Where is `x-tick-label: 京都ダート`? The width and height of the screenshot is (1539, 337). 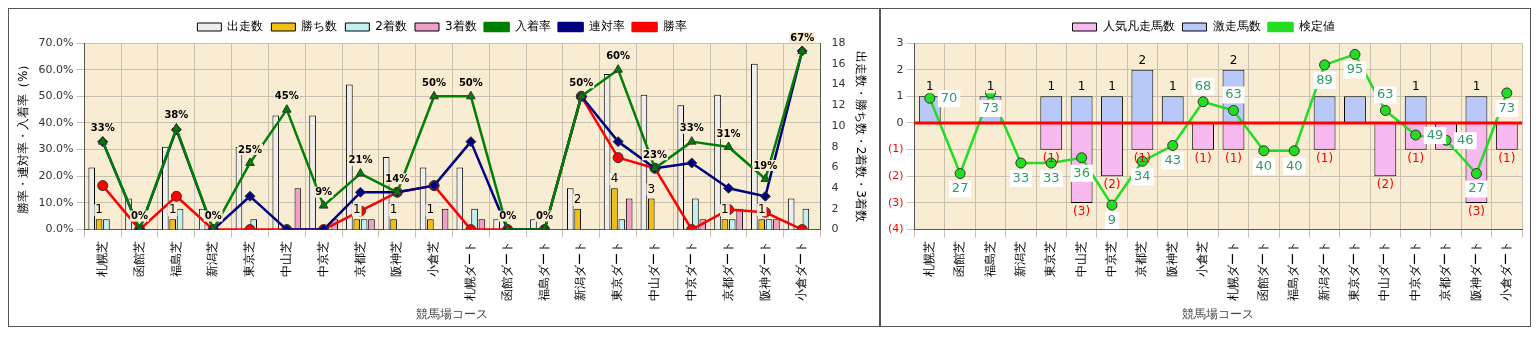
x-tick-label: 京都ダート is located at coordinates (727, 270).